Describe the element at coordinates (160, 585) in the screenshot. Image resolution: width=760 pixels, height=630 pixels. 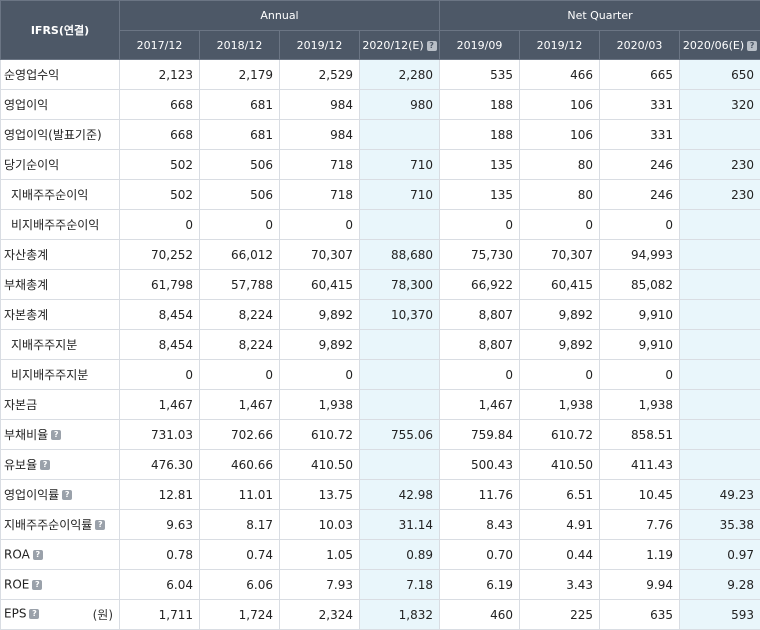
I see `value-cell: 6.04` at that location.